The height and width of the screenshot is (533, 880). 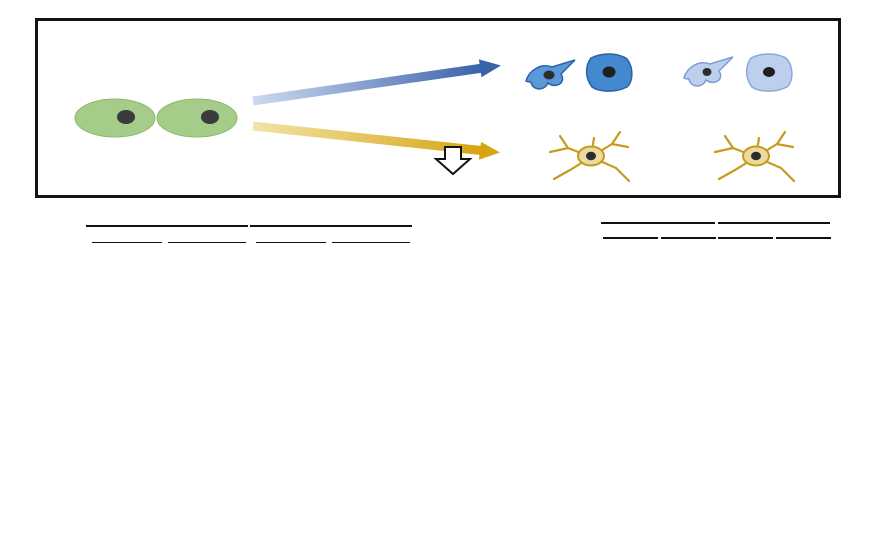 I want to click on left-heatmap-group-plus-dox, so click(x=331, y=218).